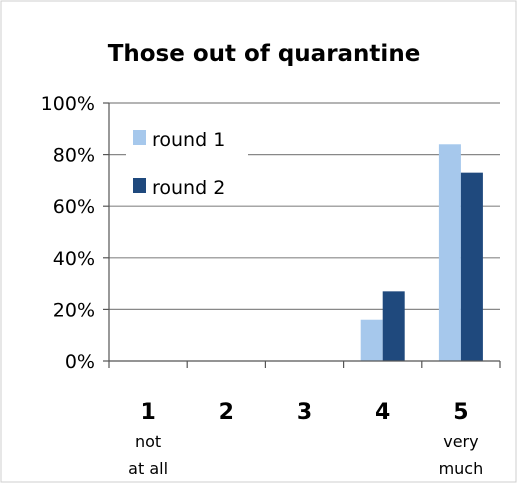 Image resolution: width=517 pixels, height=483 pixels. What do you see at coordinates (382, 412) in the screenshot?
I see `x-category-label: 4` at bounding box center [382, 412].